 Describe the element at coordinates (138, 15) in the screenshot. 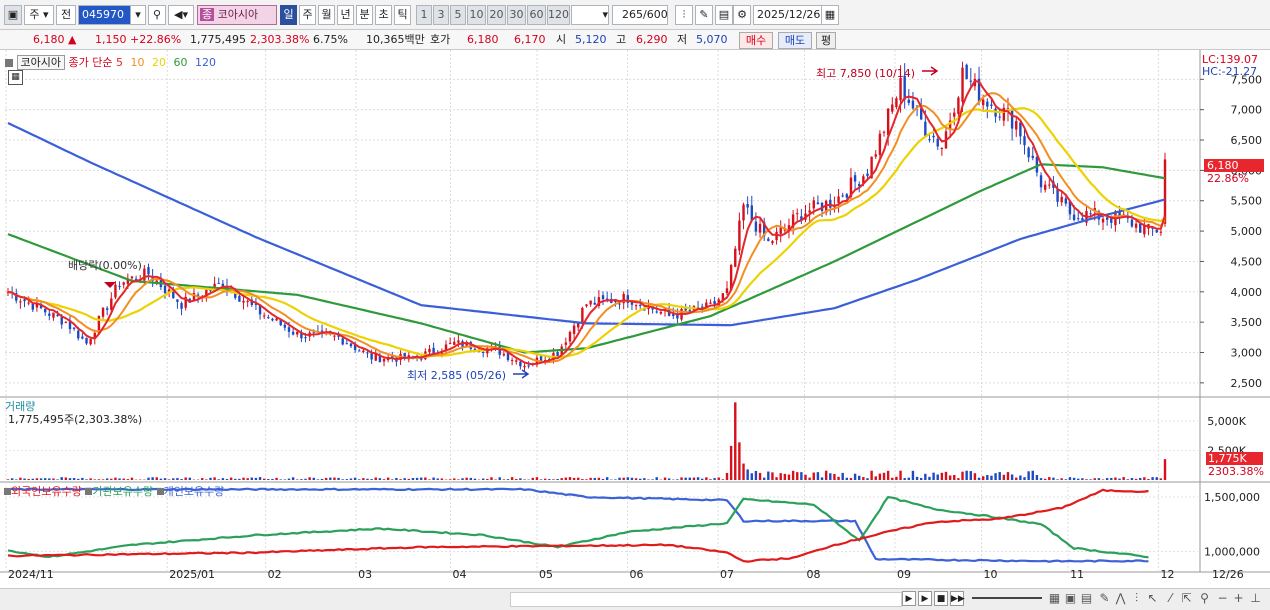

I see `code-dropdown-icon: ▾` at that location.